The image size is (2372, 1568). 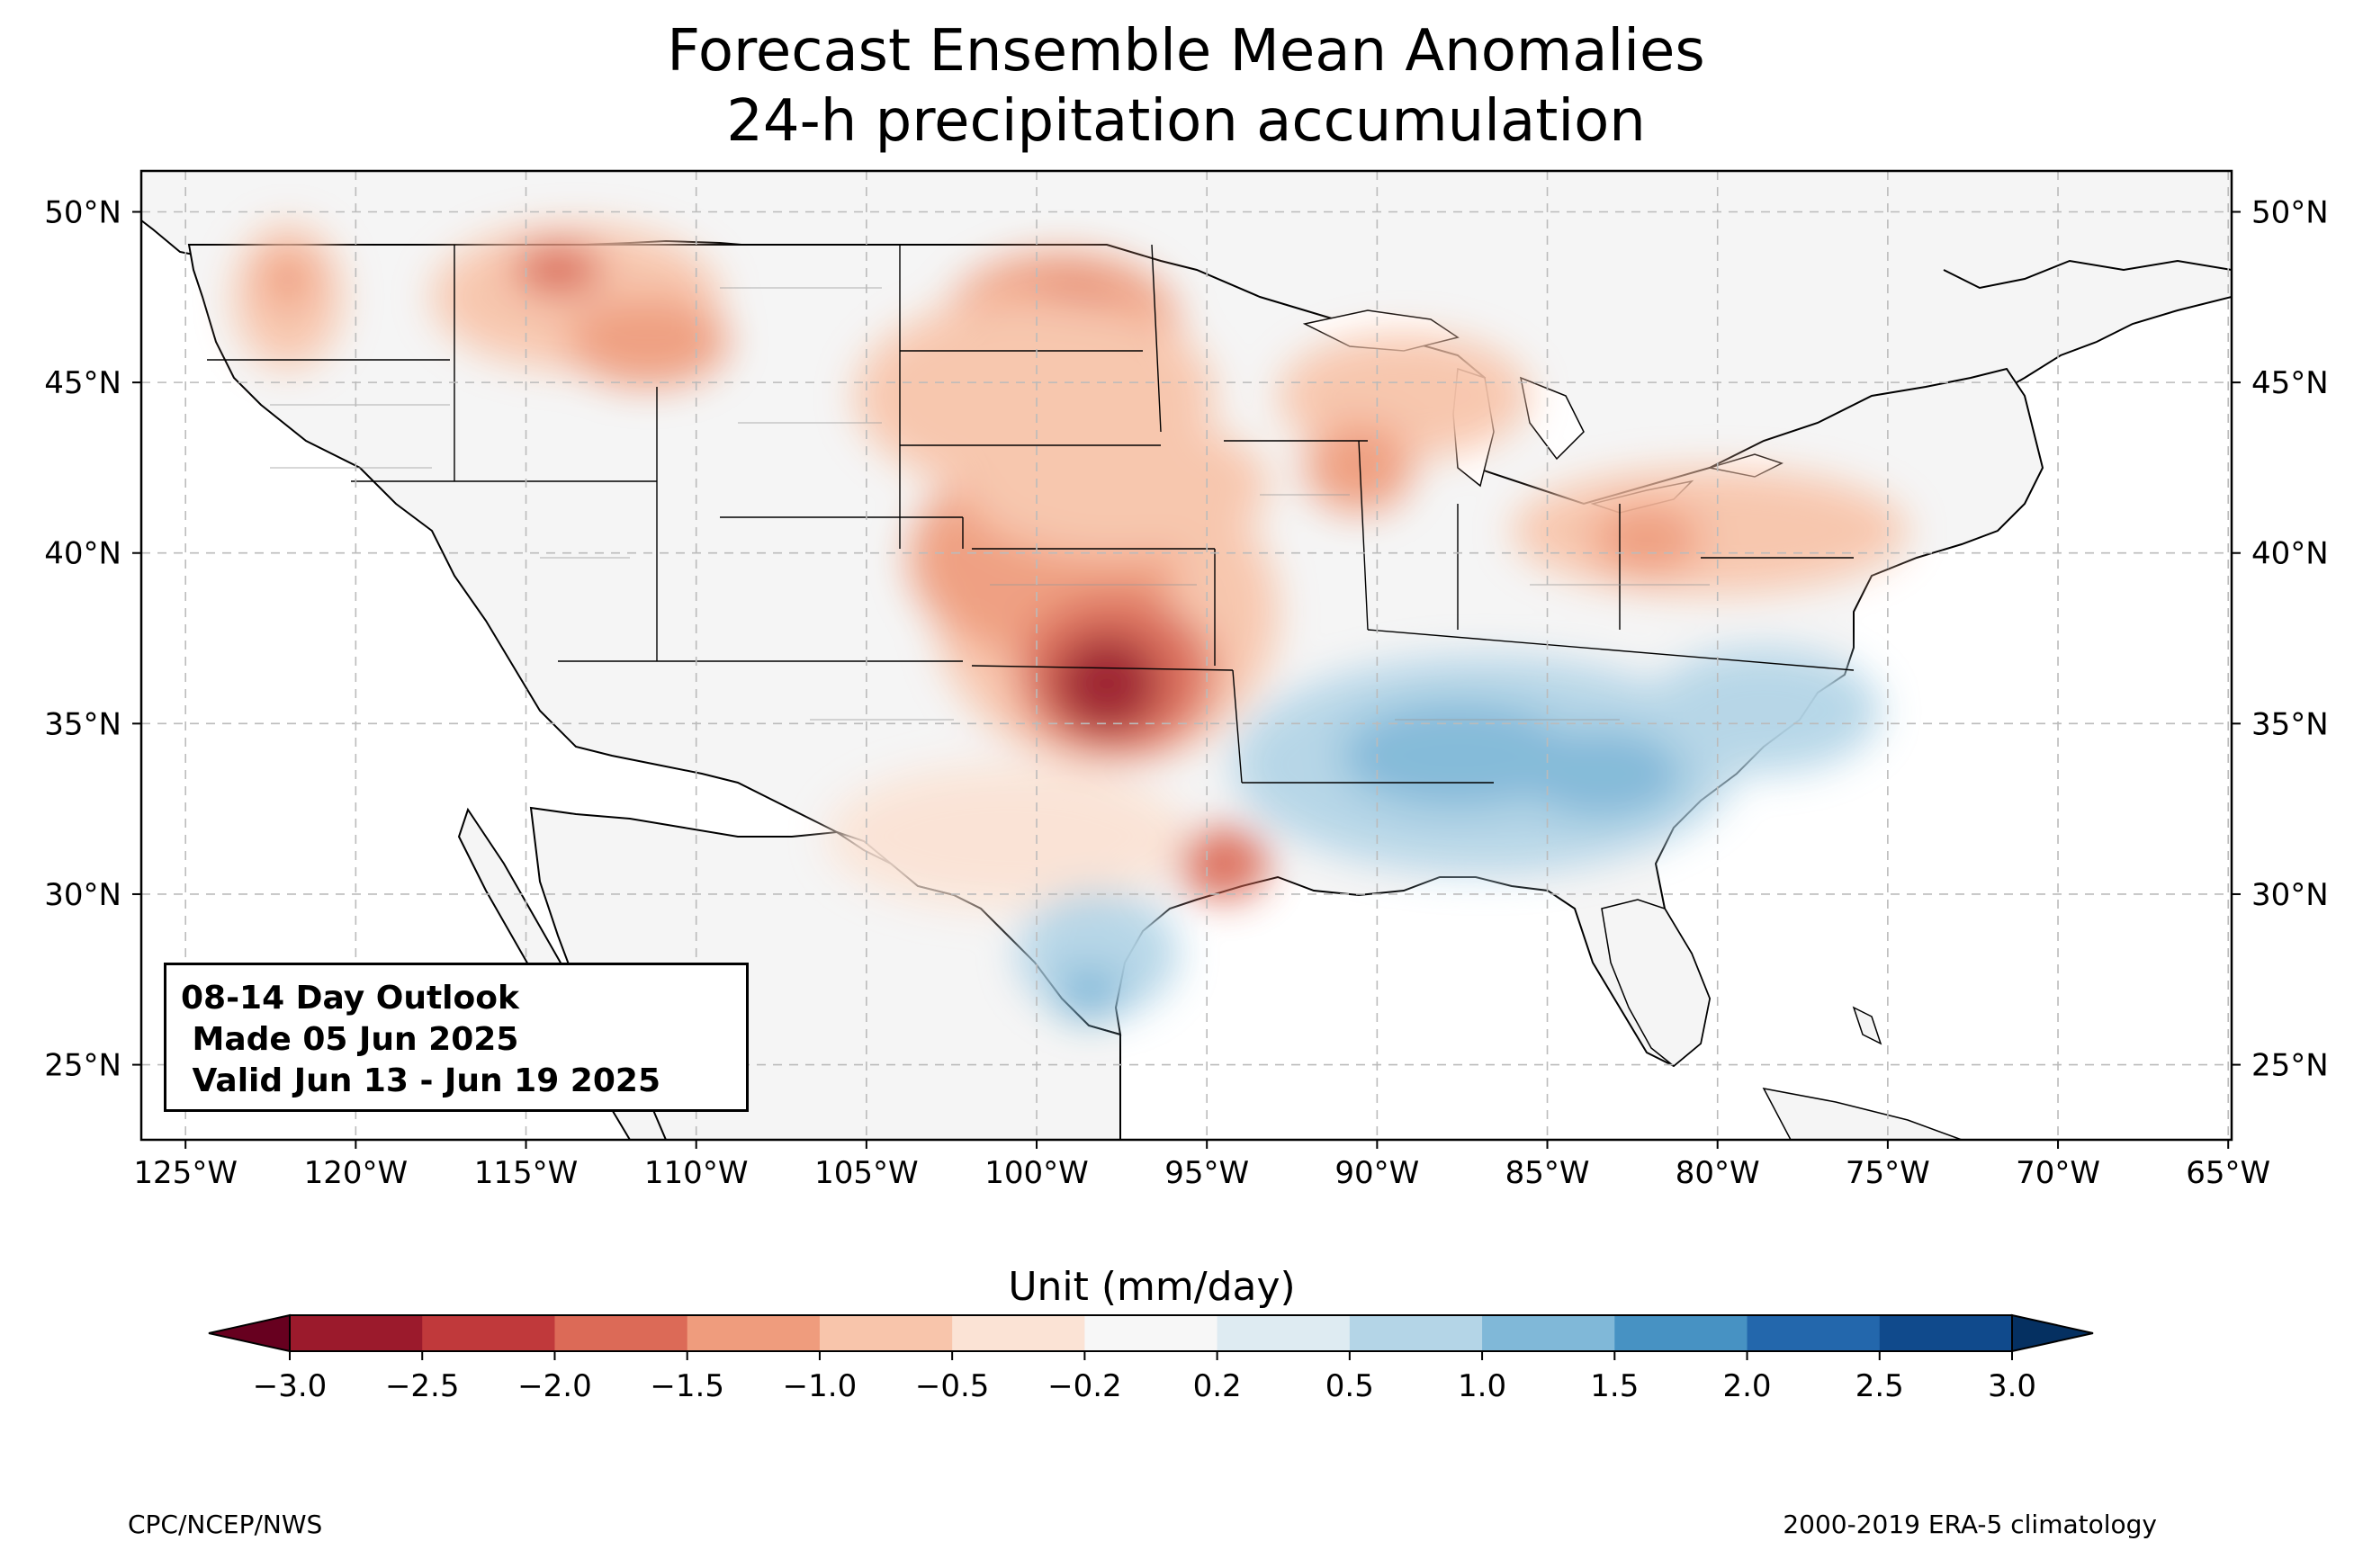 I want to click on colorbar-tick-label: −0.5, so click(x=952, y=1386).